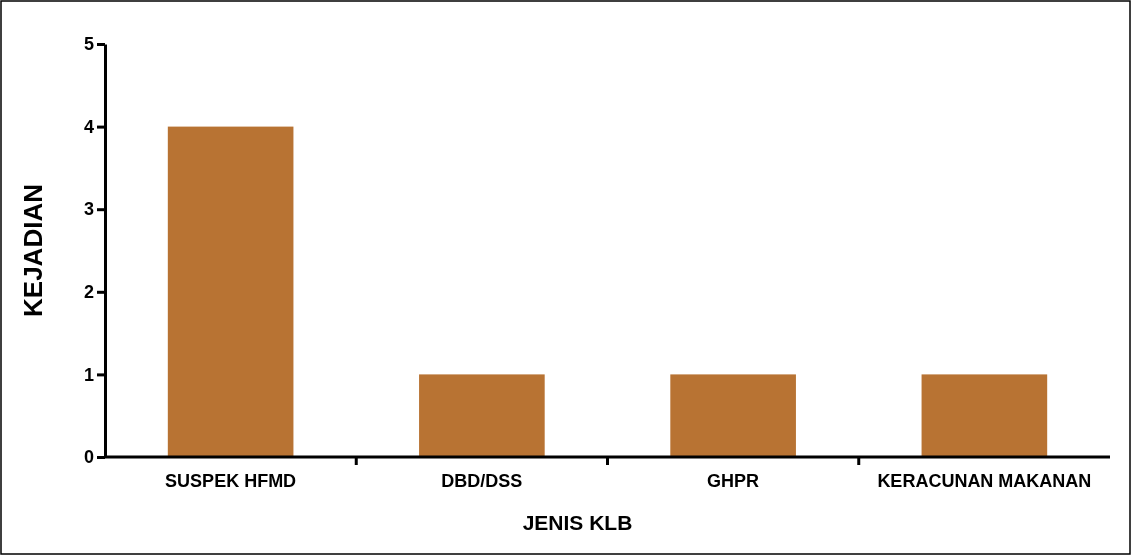 Image resolution: width=1131 pixels, height=555 pixels. I want to click on y-tick-label: 4, so click(88, 126).